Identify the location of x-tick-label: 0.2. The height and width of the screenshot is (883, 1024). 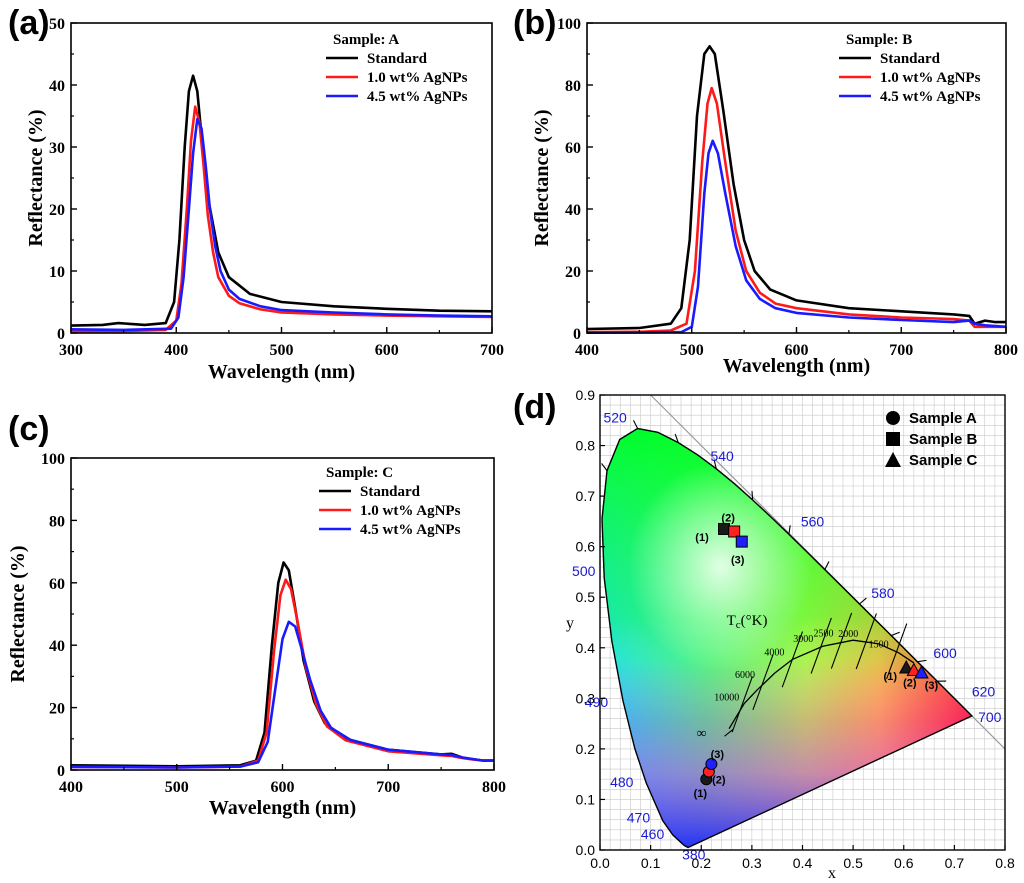
(702, 863).